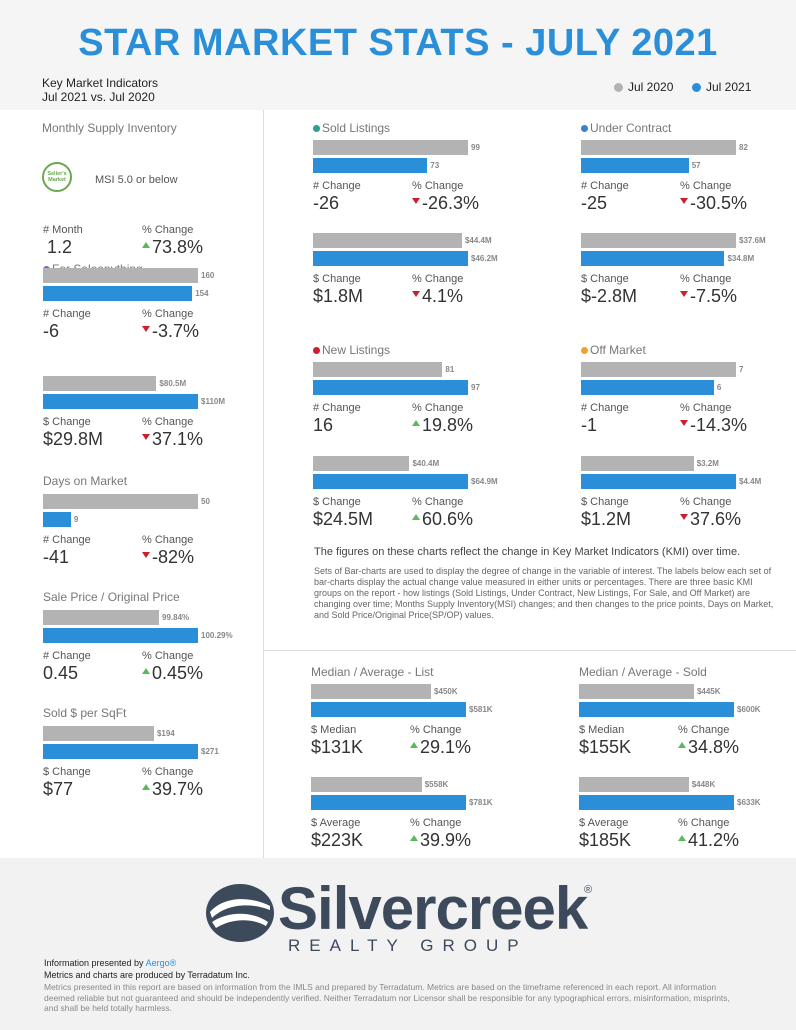 The width and height of the screenshot is (796, 1030). What do you see at coordinates (337, 408) in the screenshot?
I see `new_count-label-a: # Change` at bounding box center [337, 408].